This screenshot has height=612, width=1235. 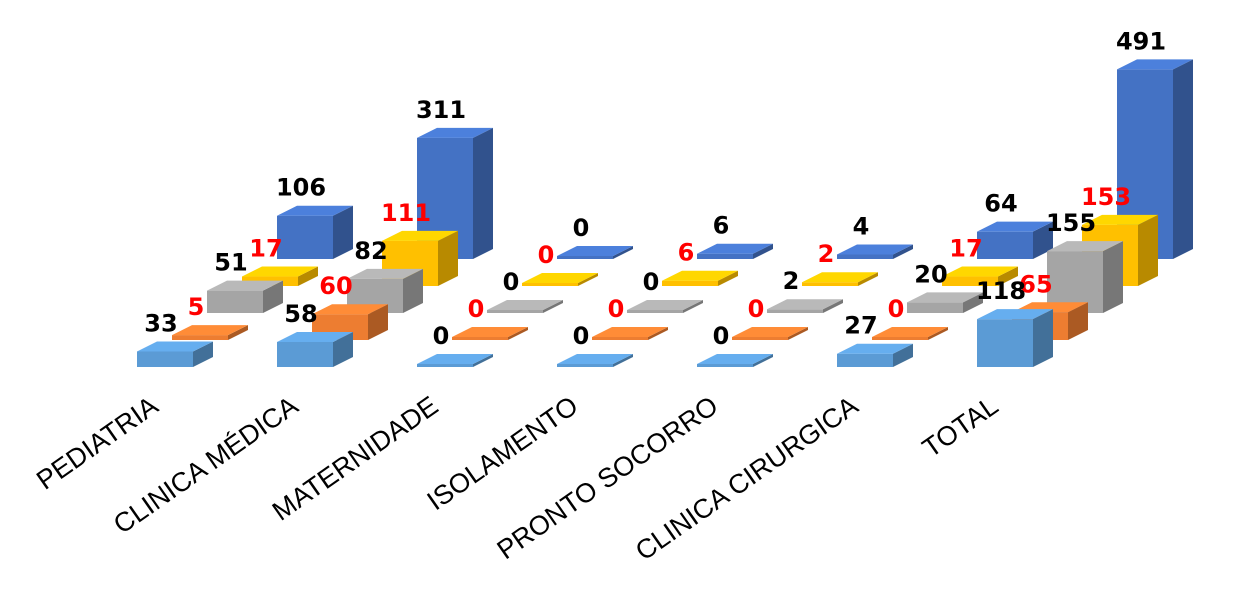 I want to click on data-label: 118, so click(x=1001, y=291).